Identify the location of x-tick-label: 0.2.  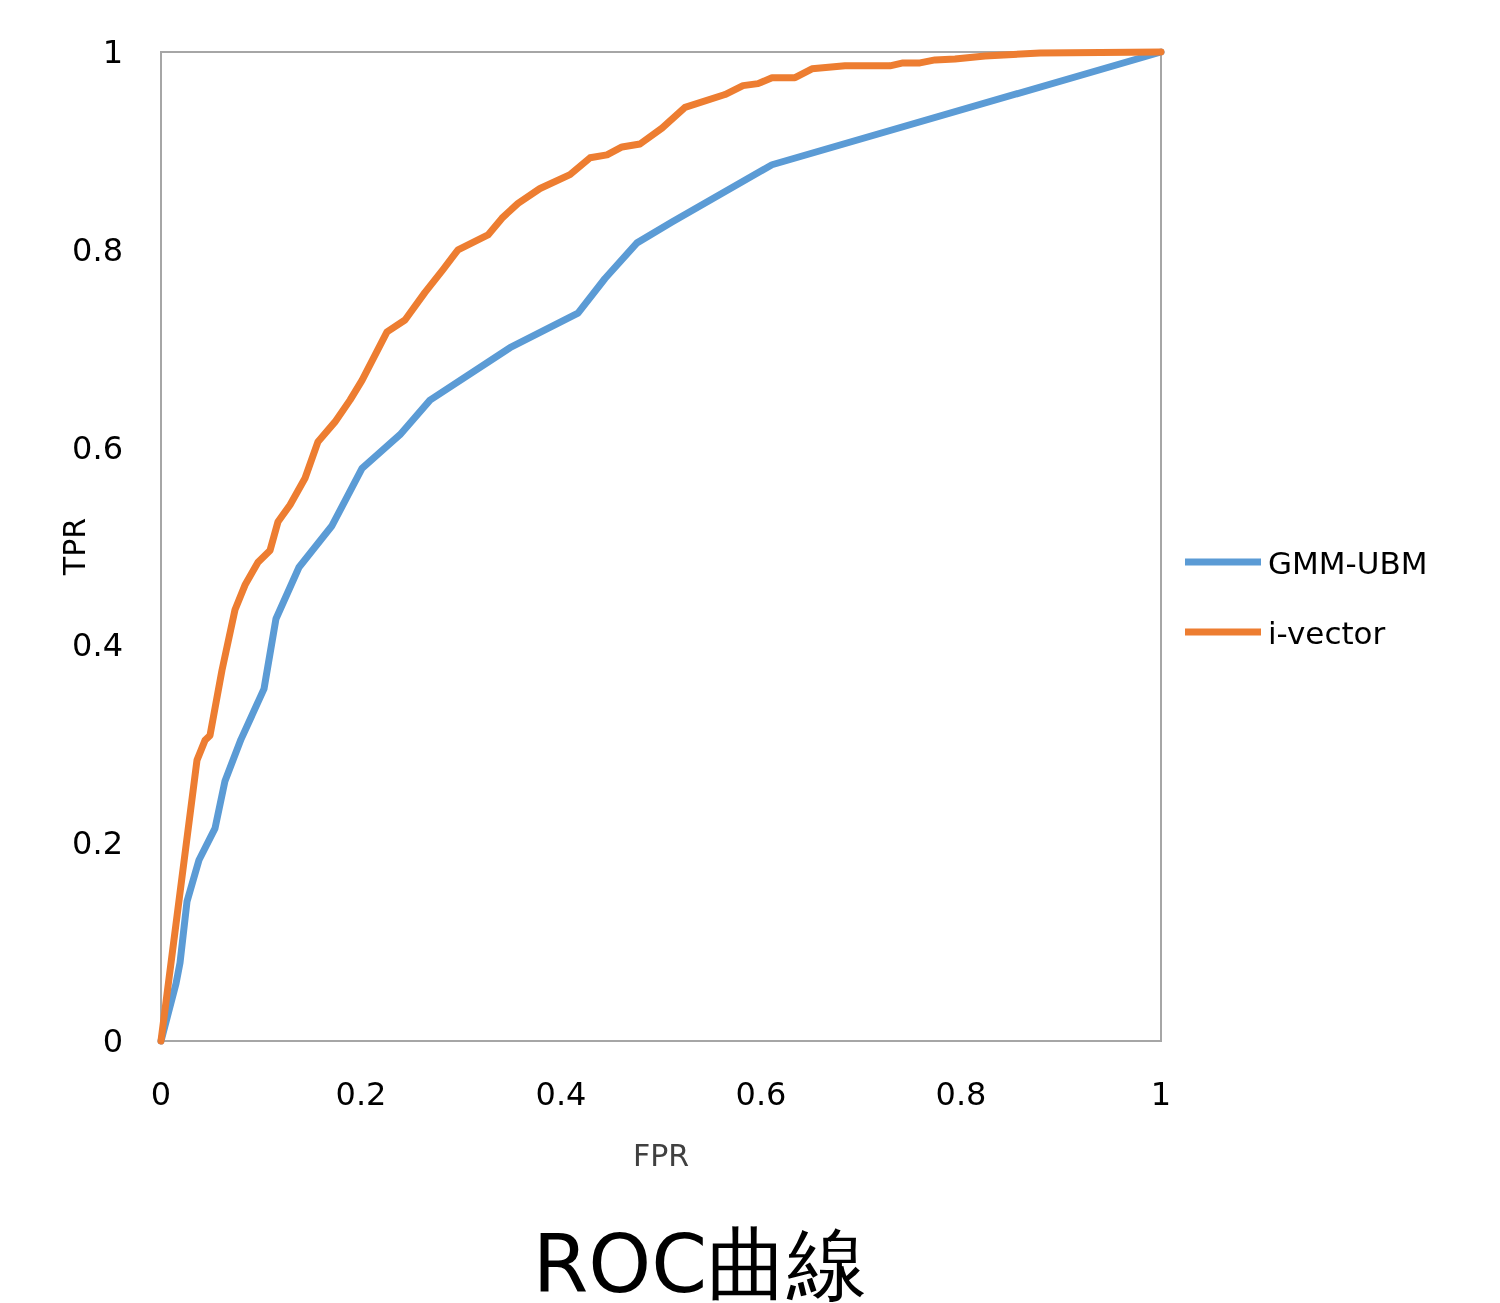
(361, 1094).